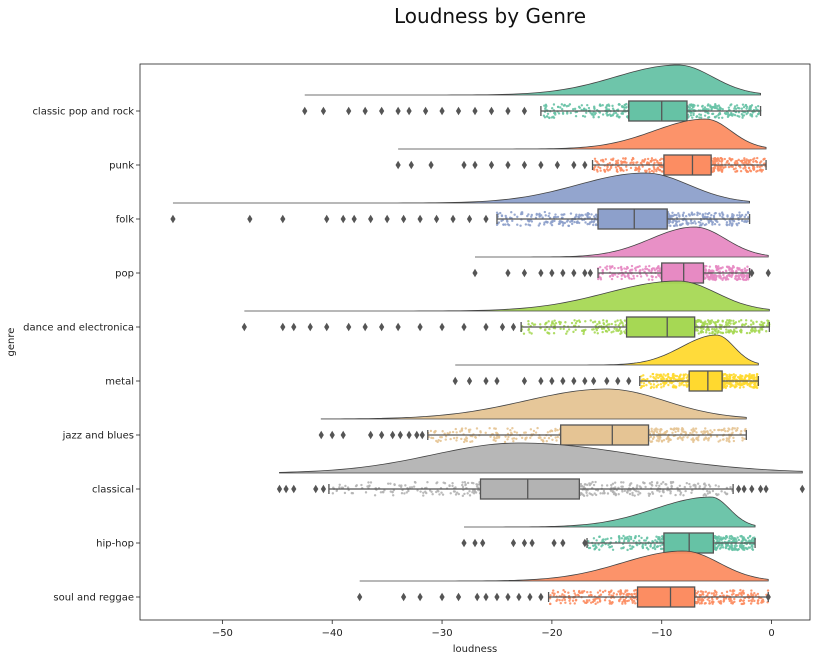  I want to click on genre-group-classical, so click(540, 471).